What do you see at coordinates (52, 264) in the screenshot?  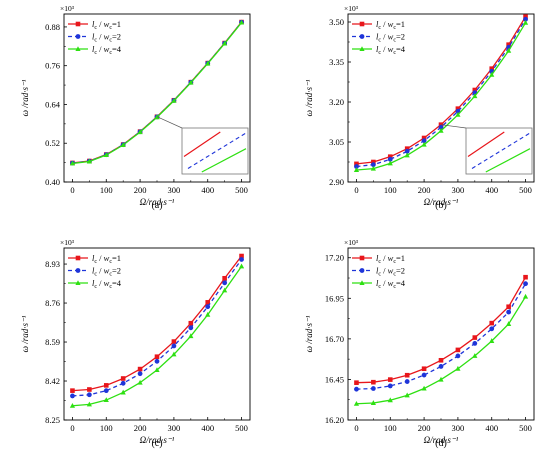 I see `y-tick-label: 8.93` at bounding box center [52, 264].